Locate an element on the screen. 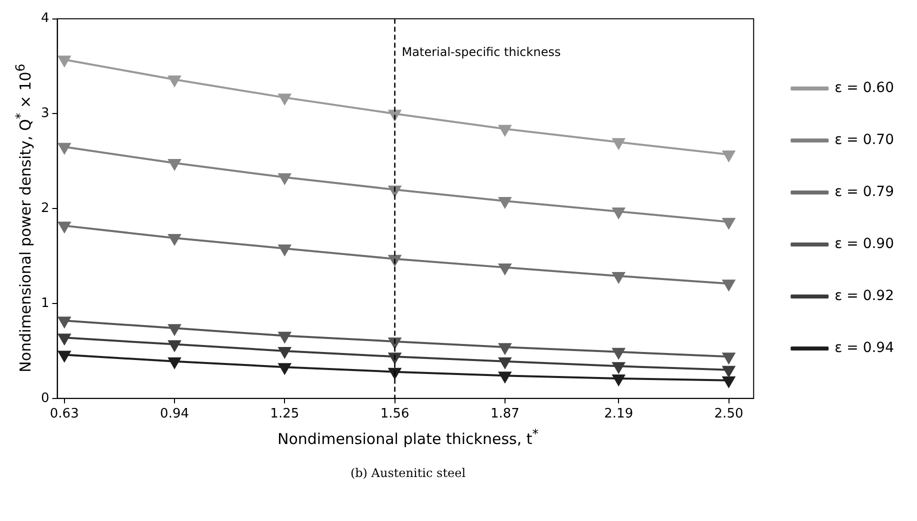 The width and height of the screenshot is (917, 521). text: (b) Austenitic steel is located at coordinates (408, 473).